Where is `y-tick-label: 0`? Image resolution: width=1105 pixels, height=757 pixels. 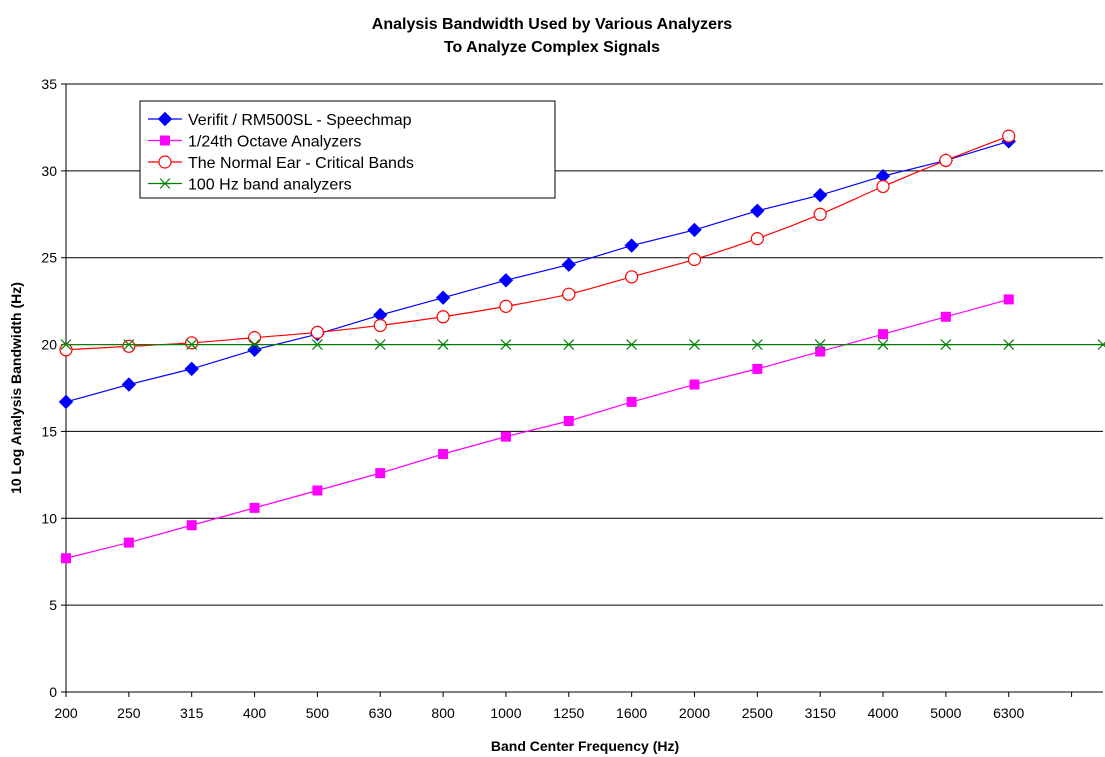 y-tick-label: 0 is located at coordinates (53, 692).